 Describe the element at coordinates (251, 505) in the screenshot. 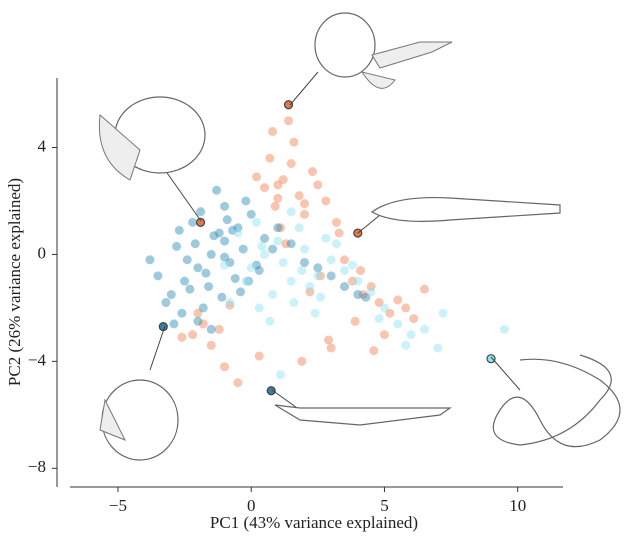

I see `x-tick-label: 0` at that location.